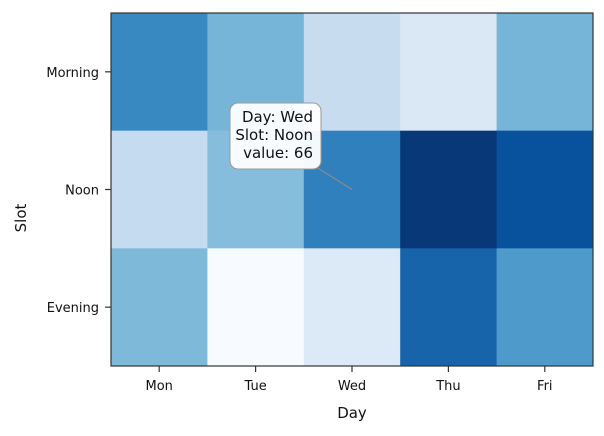 The image size is (604, 436). I want to click on heatmap-cell-morning-thu, so click(449, 72).